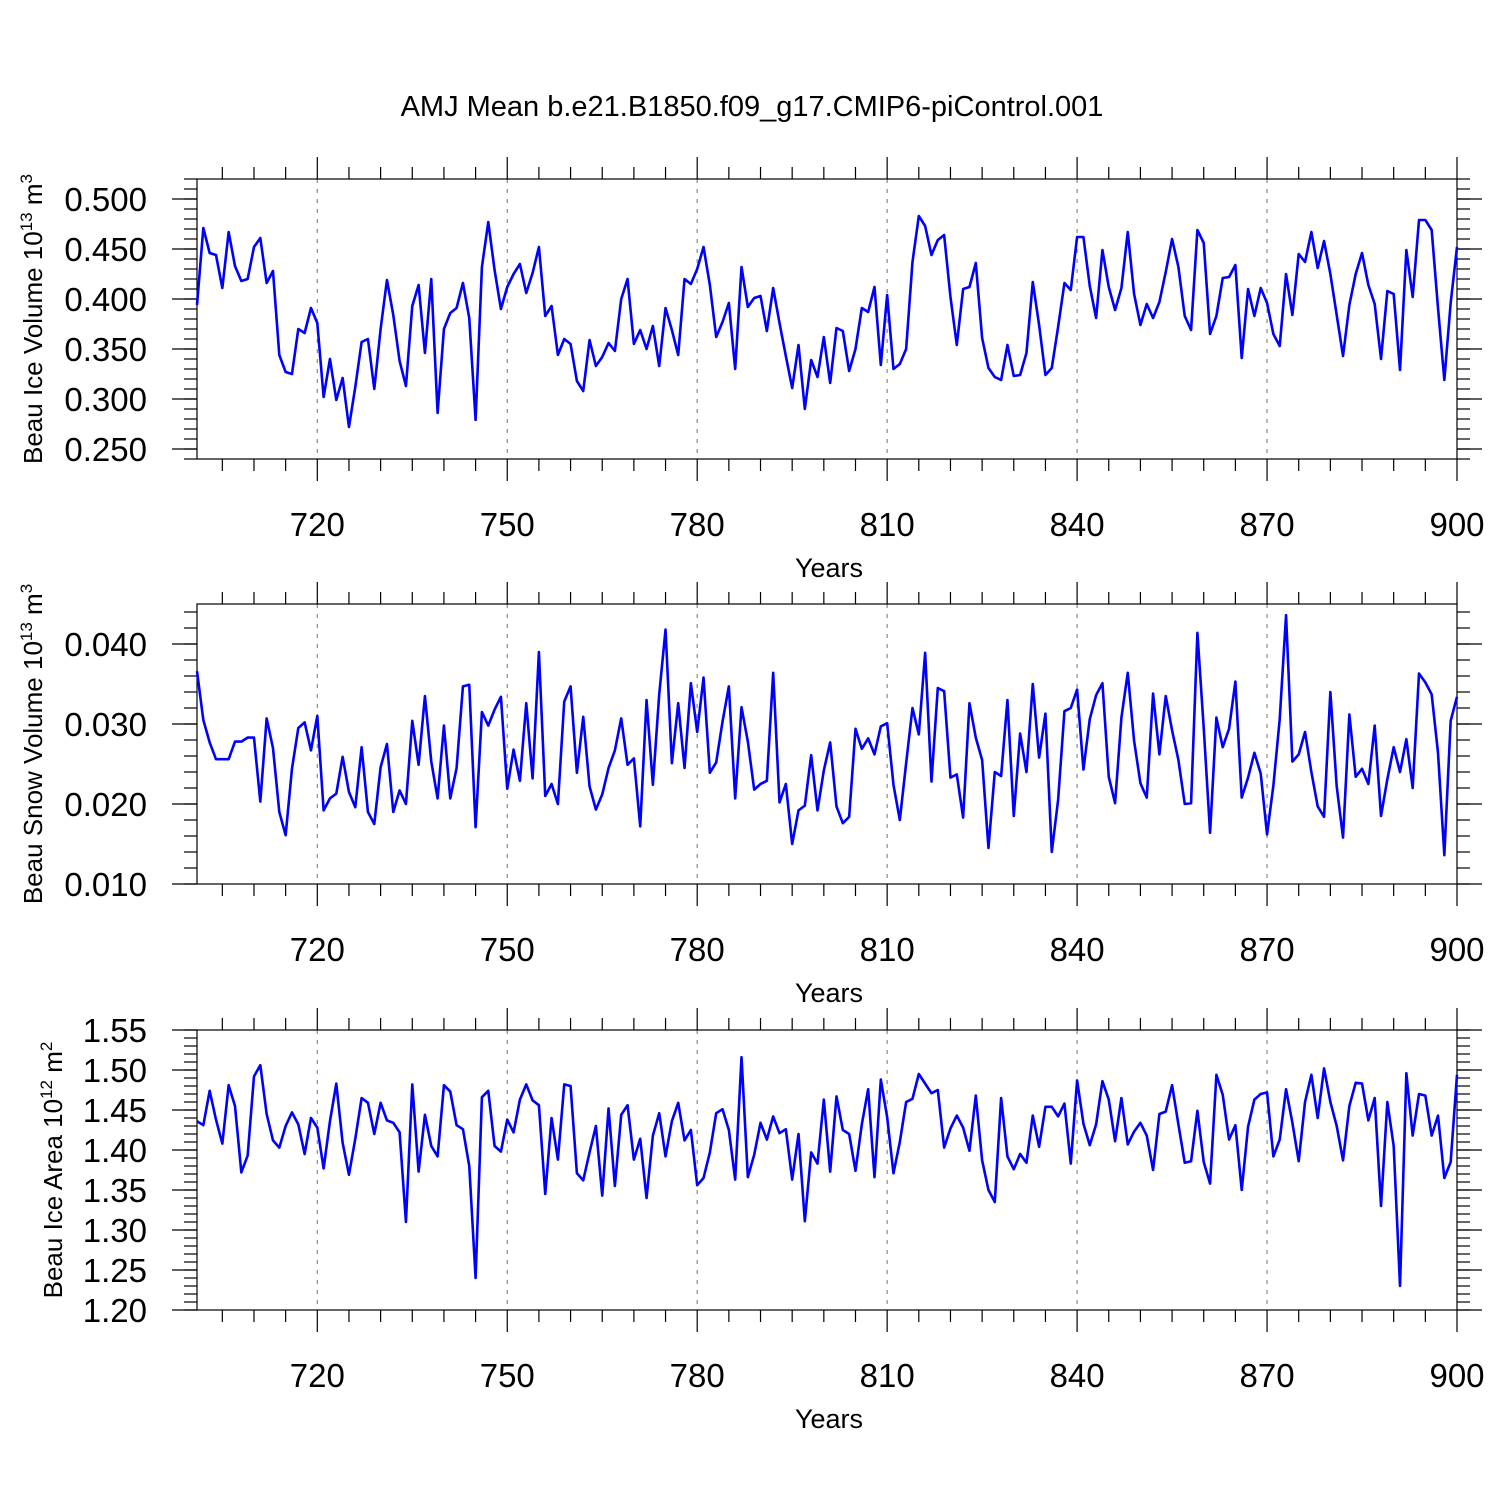  What do you see at coordinates (33, 347) in the screenshot?
I see `y-label-text: Beau Ice Volume 10` at bounding box center [33, 347].